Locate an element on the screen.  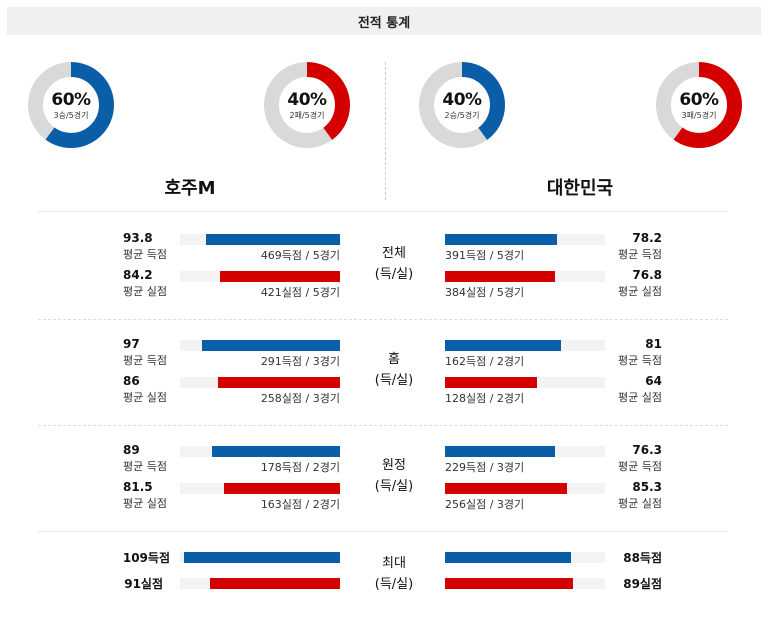
bar-caption: 178득점 / 2경기 is located at coordinates (300, 467).